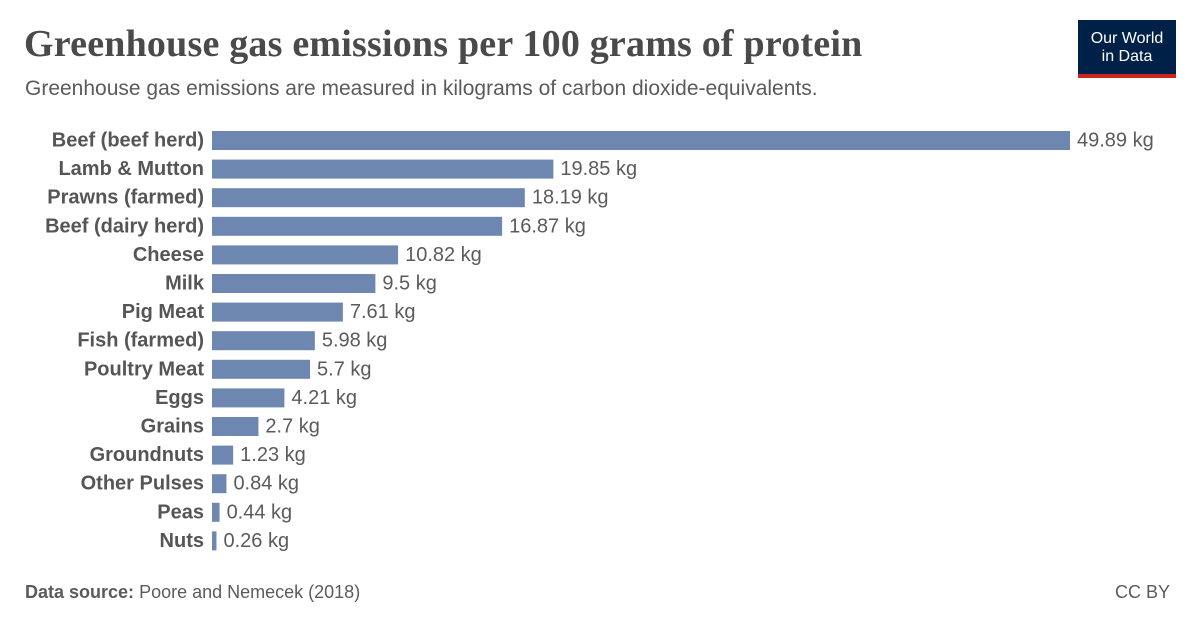 This screenshot has height=627, width=1200. I want to click on bar-grains, so click(235, 426).